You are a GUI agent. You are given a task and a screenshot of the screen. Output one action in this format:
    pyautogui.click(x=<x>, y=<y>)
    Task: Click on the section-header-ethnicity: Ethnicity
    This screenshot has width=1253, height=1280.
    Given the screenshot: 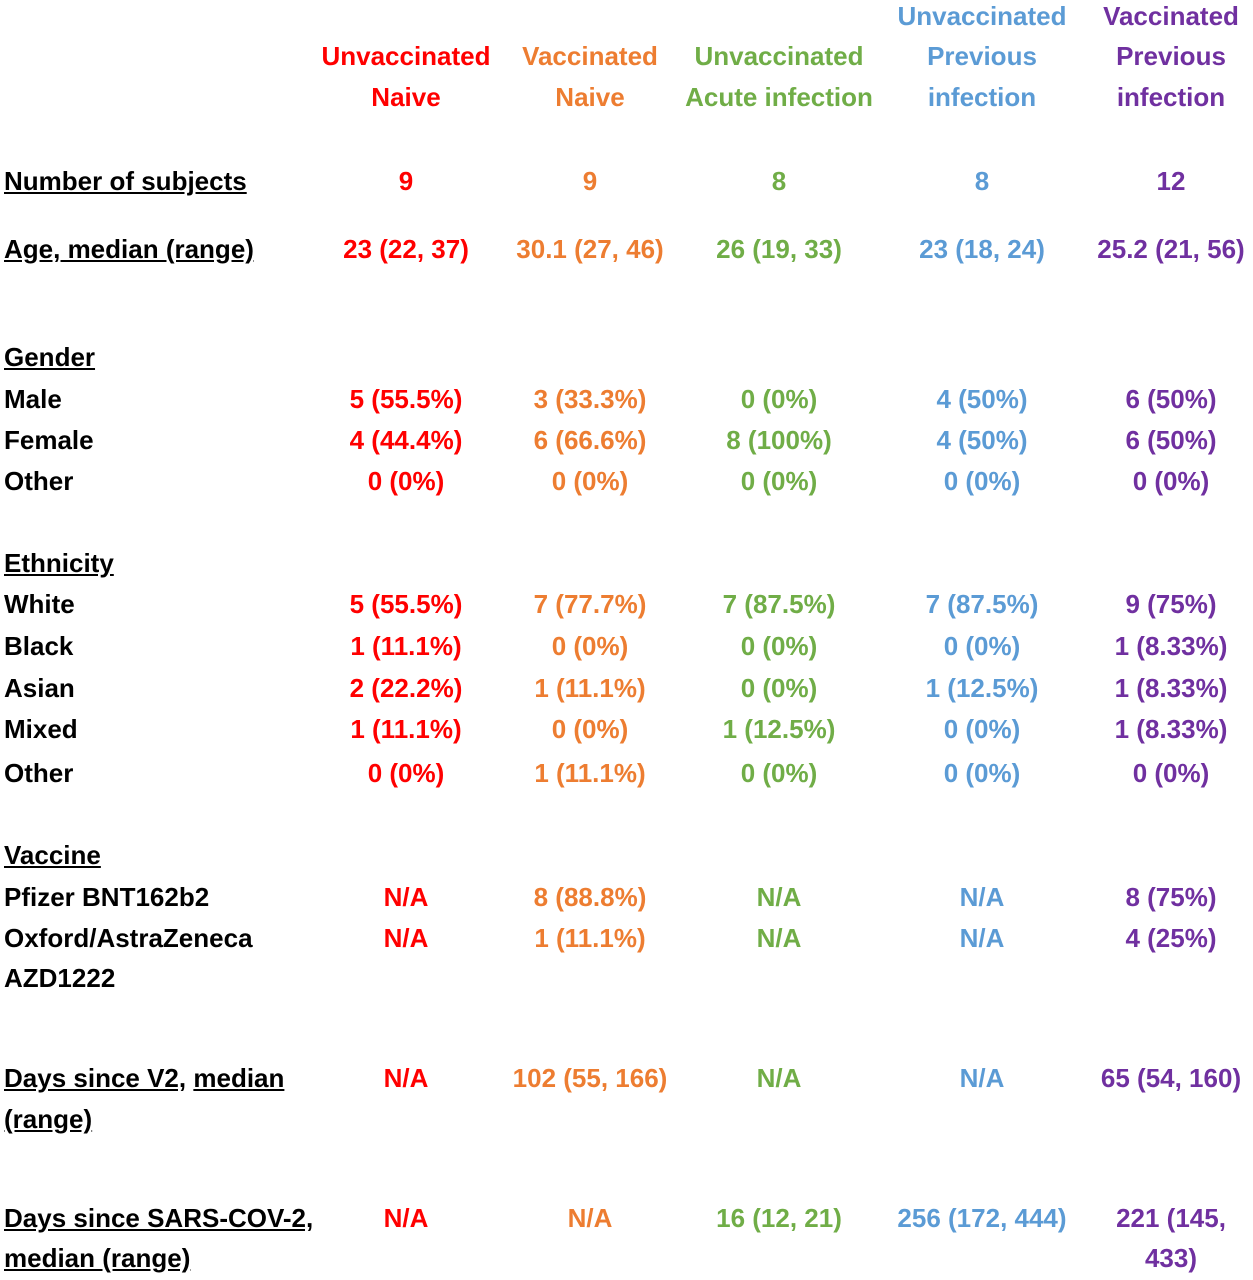 What is the action you would take?
    pyautogui.click(x=59, y=563)
    